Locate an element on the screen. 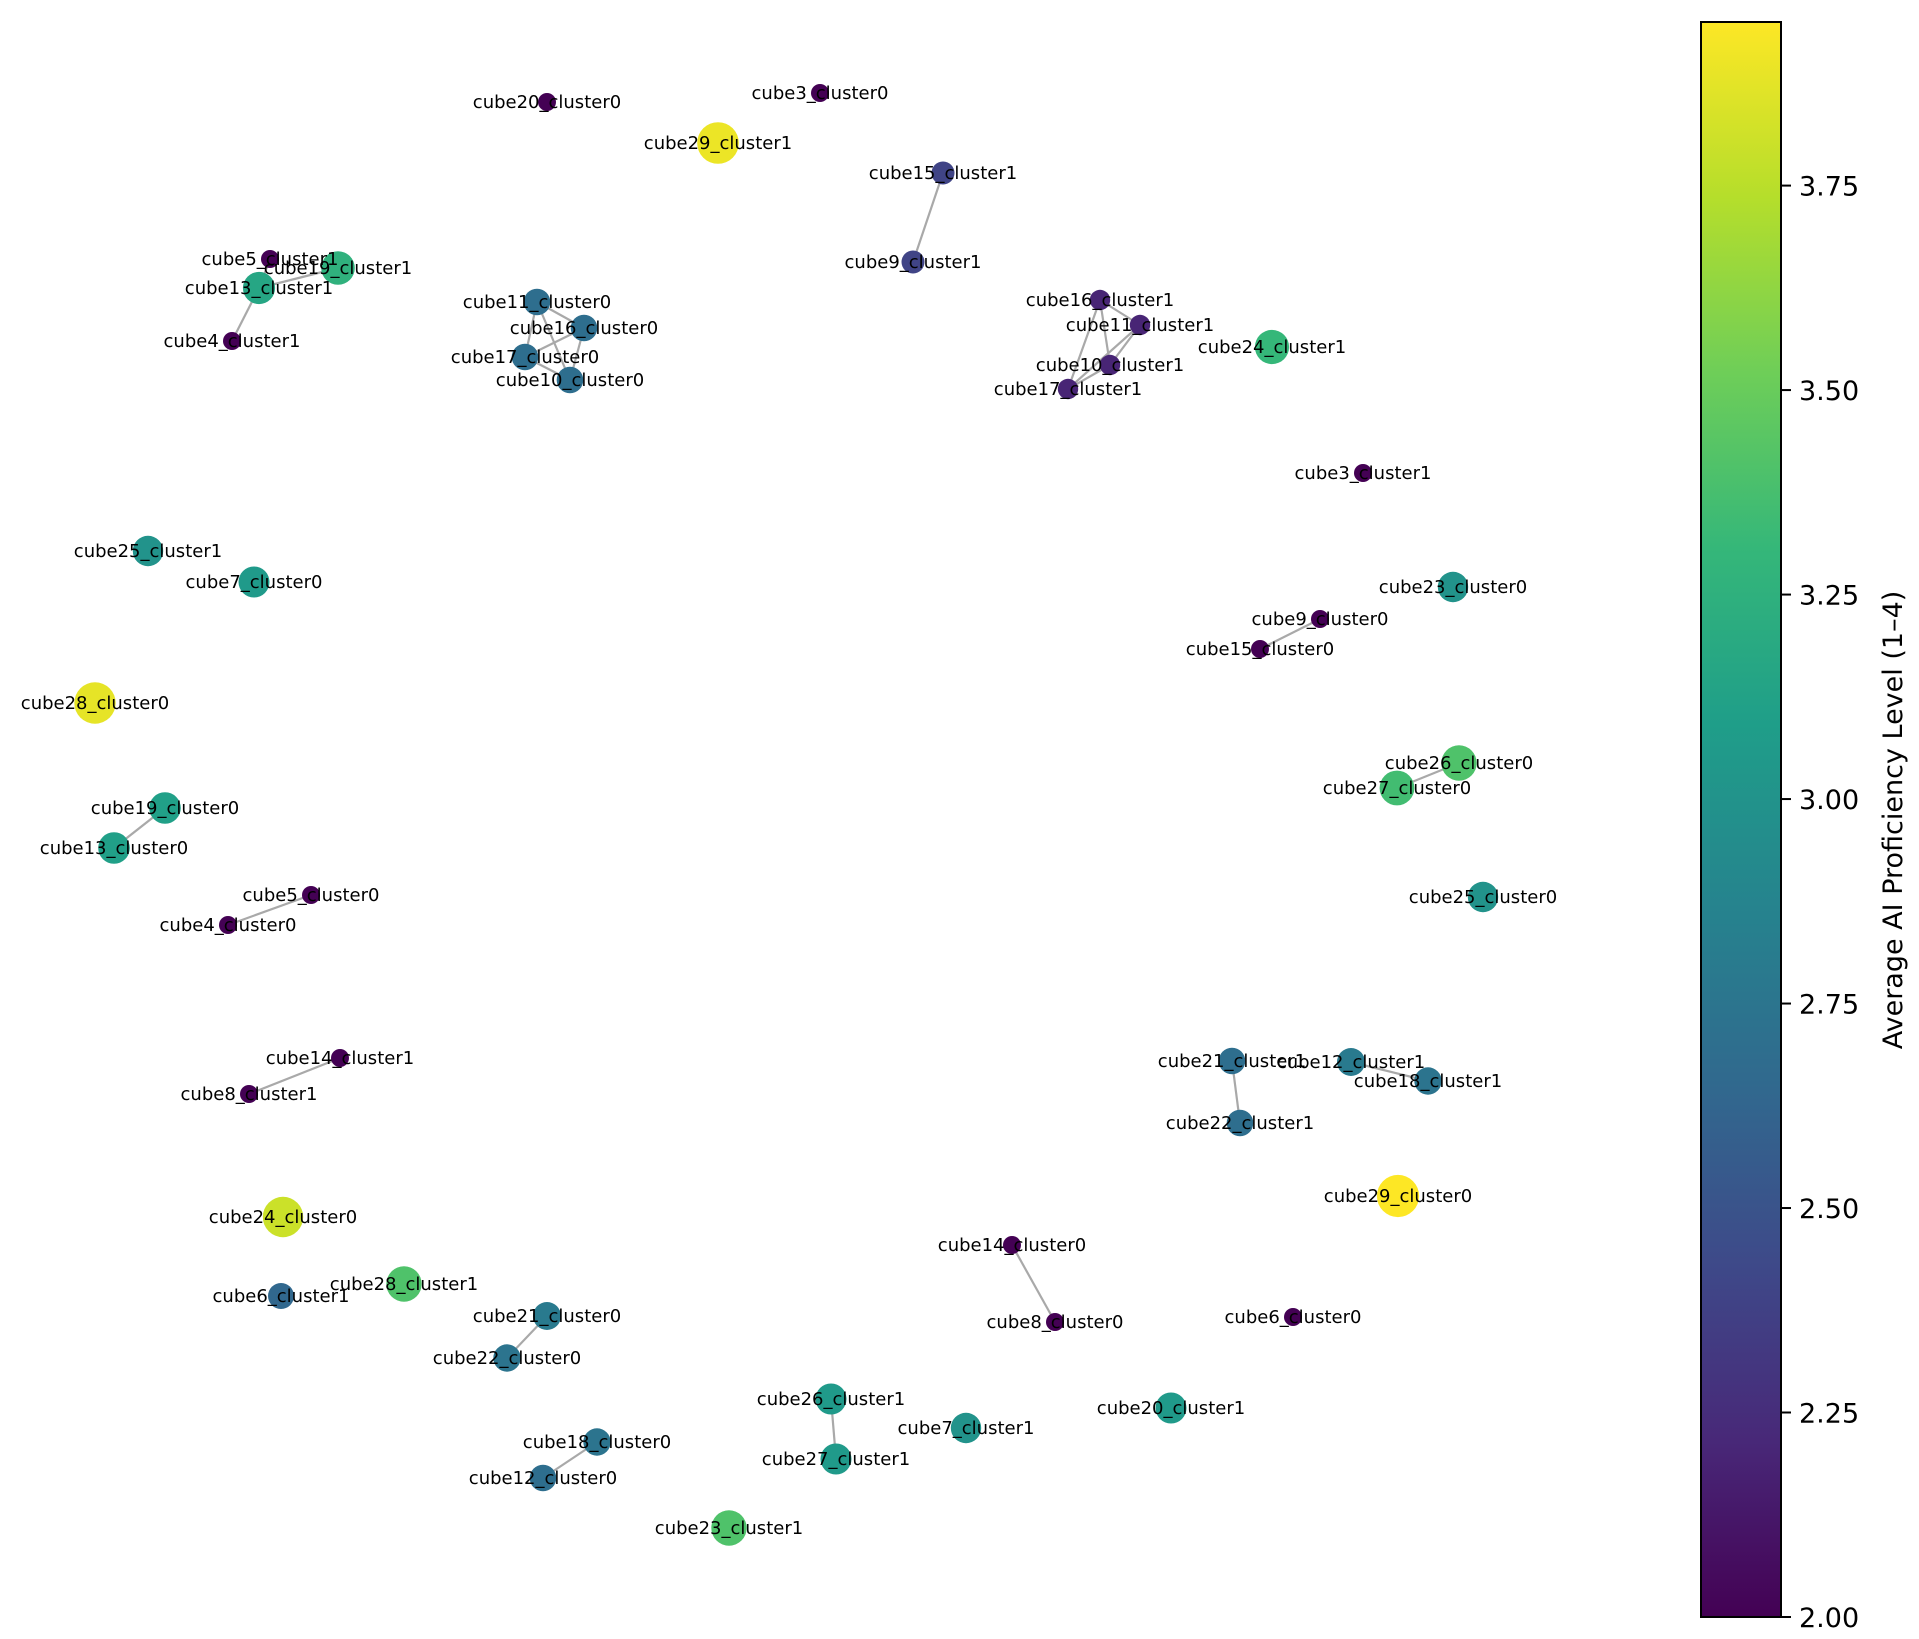 The width and height of the screenshot is (1919, 1639). node-cube19_cluster0 is located at coordinates (165, 808).